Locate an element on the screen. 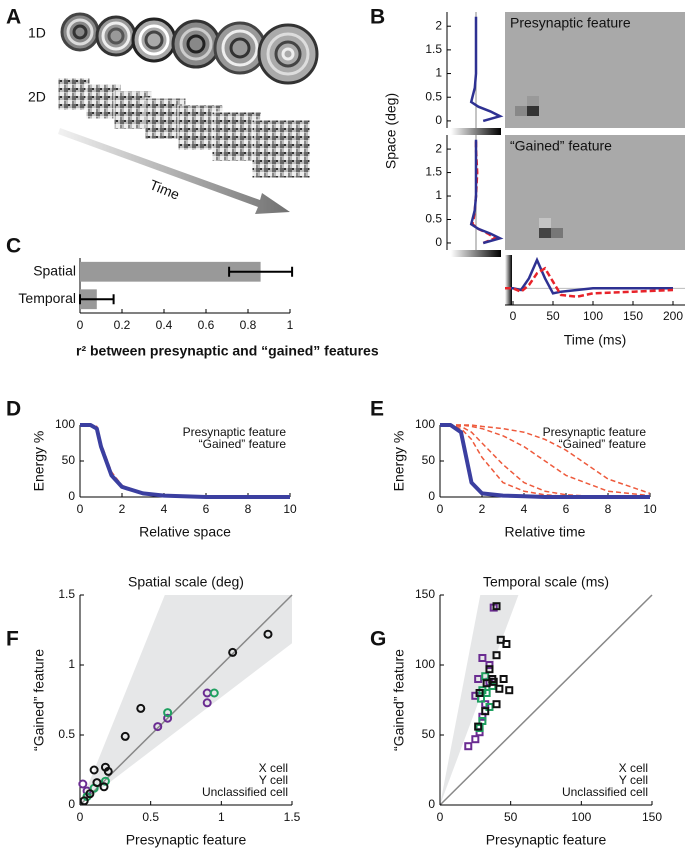 The width and height of the screenshot is (689, 853). y-axis-label: Space (deg) is located at coordinates (391, 131).